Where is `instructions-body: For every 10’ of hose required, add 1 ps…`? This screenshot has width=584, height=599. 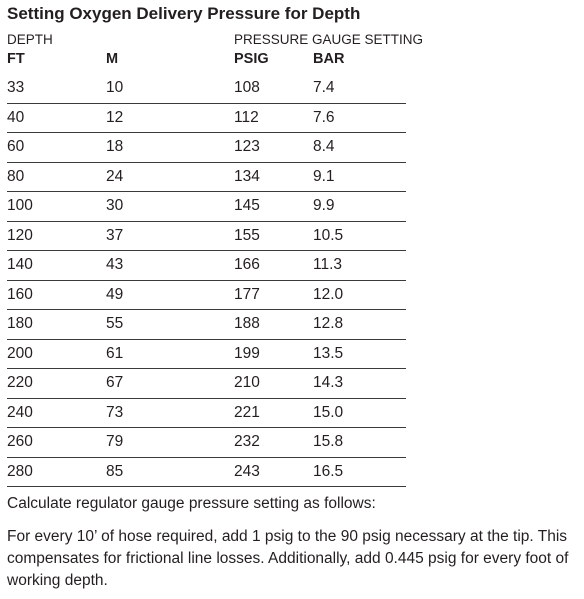
instructions-body: For every 10’ of hose required, add 1 ps… is located at coordinates (288, 558).